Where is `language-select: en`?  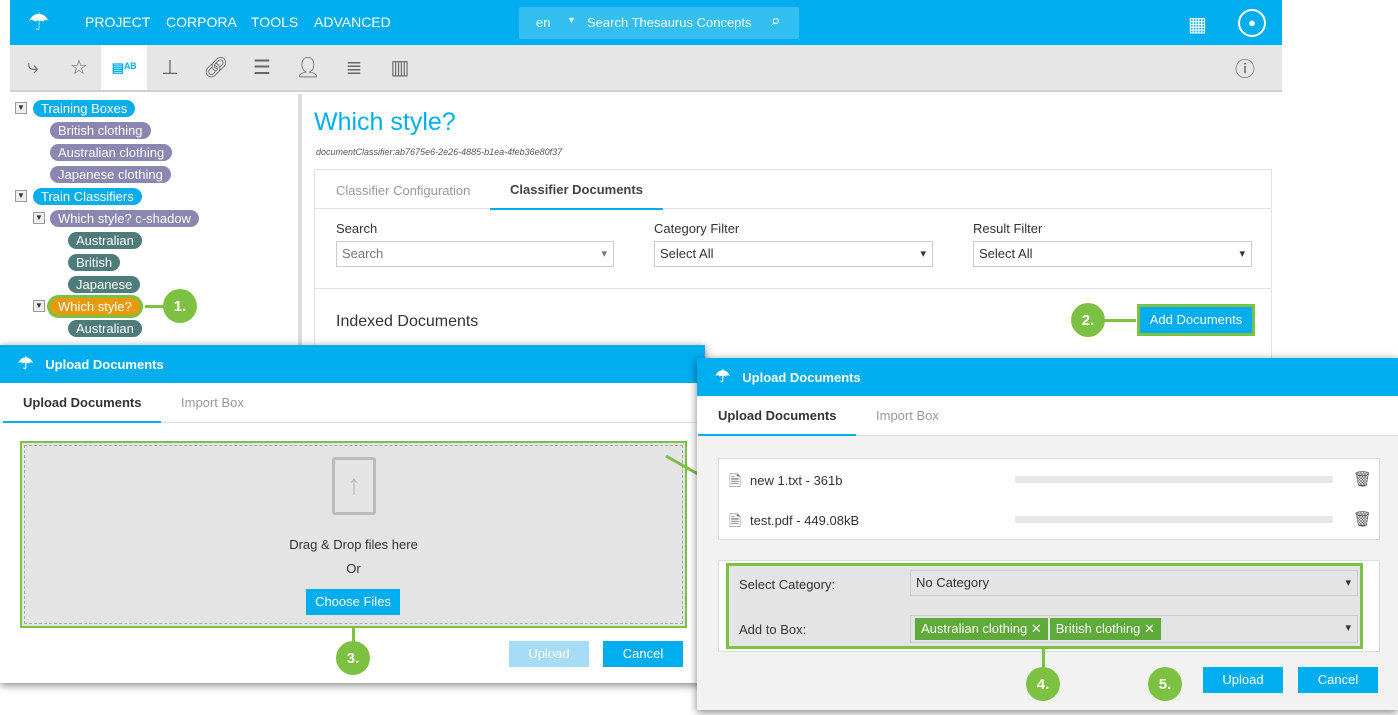 language-select: en is located at coordinates (543, 22).